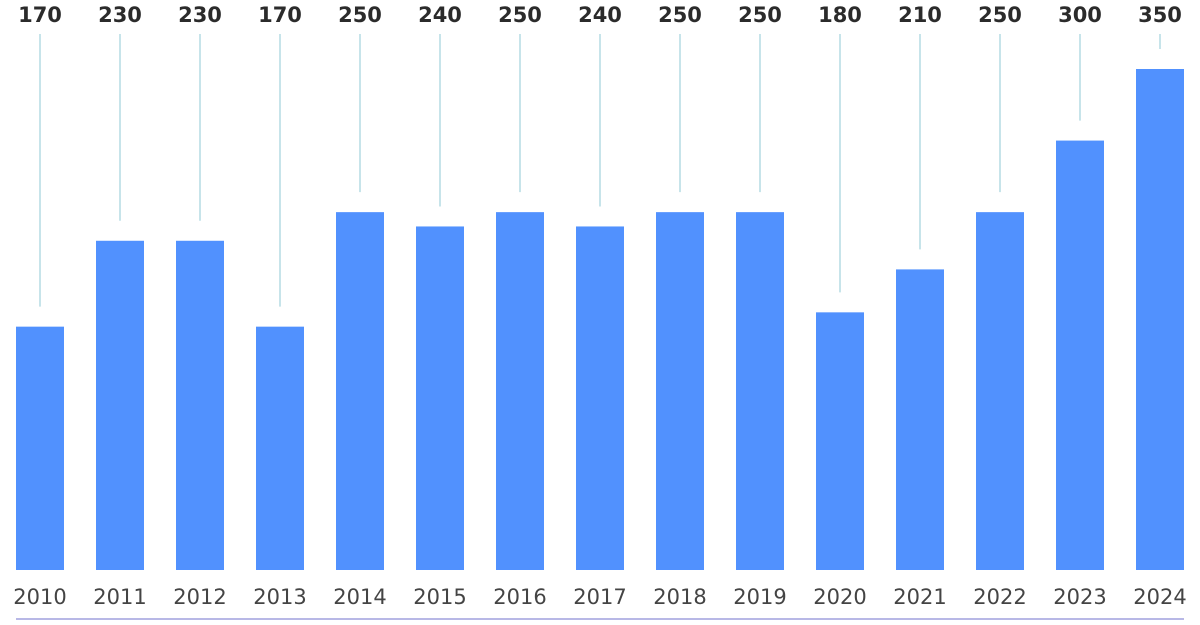  Describe the element at coordinates (1080, 355) in the screenshot. I see `bar-2023` at that location.